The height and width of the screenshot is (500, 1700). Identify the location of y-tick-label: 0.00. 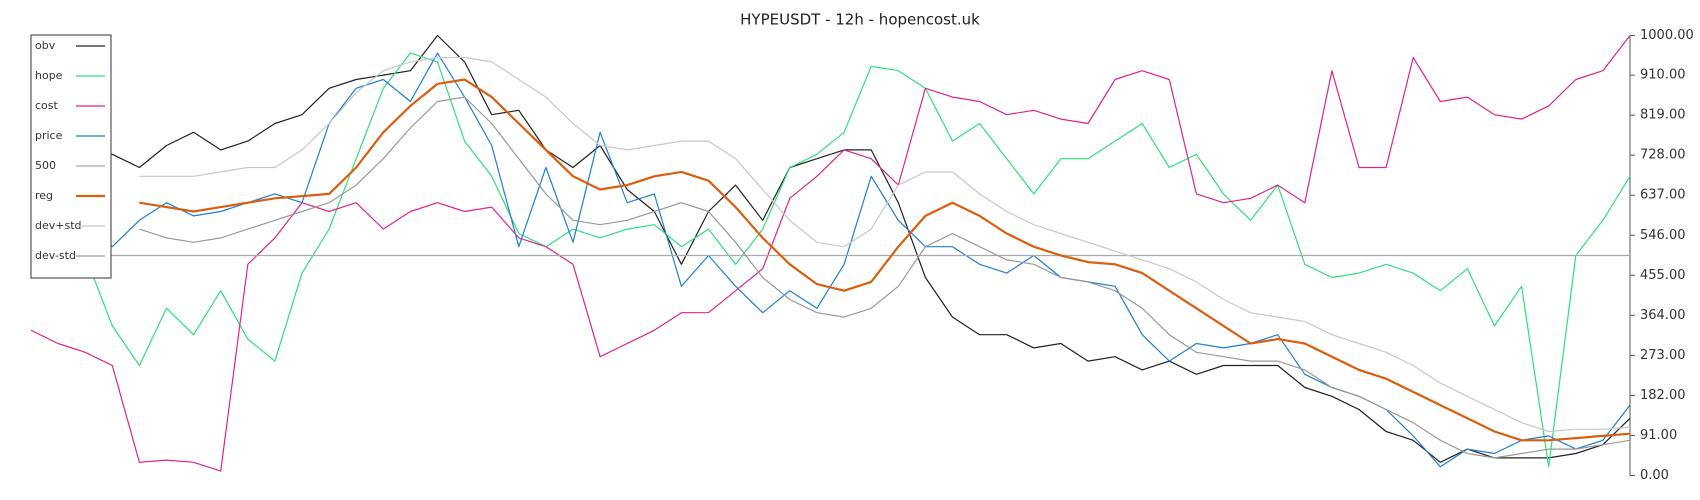
(1654, 475).